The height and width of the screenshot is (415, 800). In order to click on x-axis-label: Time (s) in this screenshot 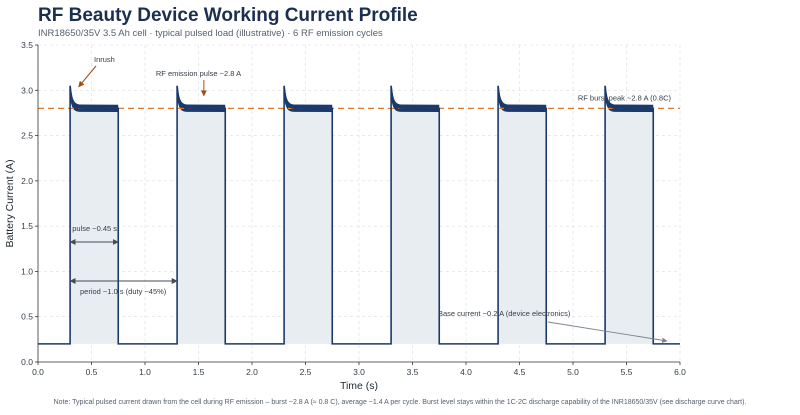, I will do `click(359, 386)`.